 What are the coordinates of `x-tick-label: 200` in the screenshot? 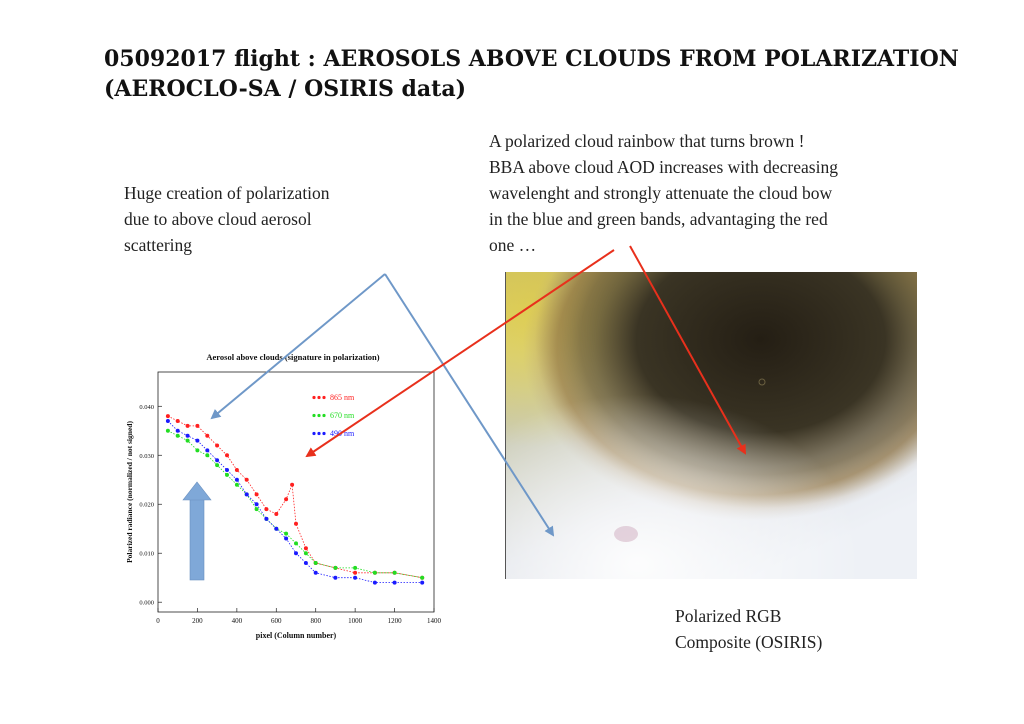 It's located at (197, 621).